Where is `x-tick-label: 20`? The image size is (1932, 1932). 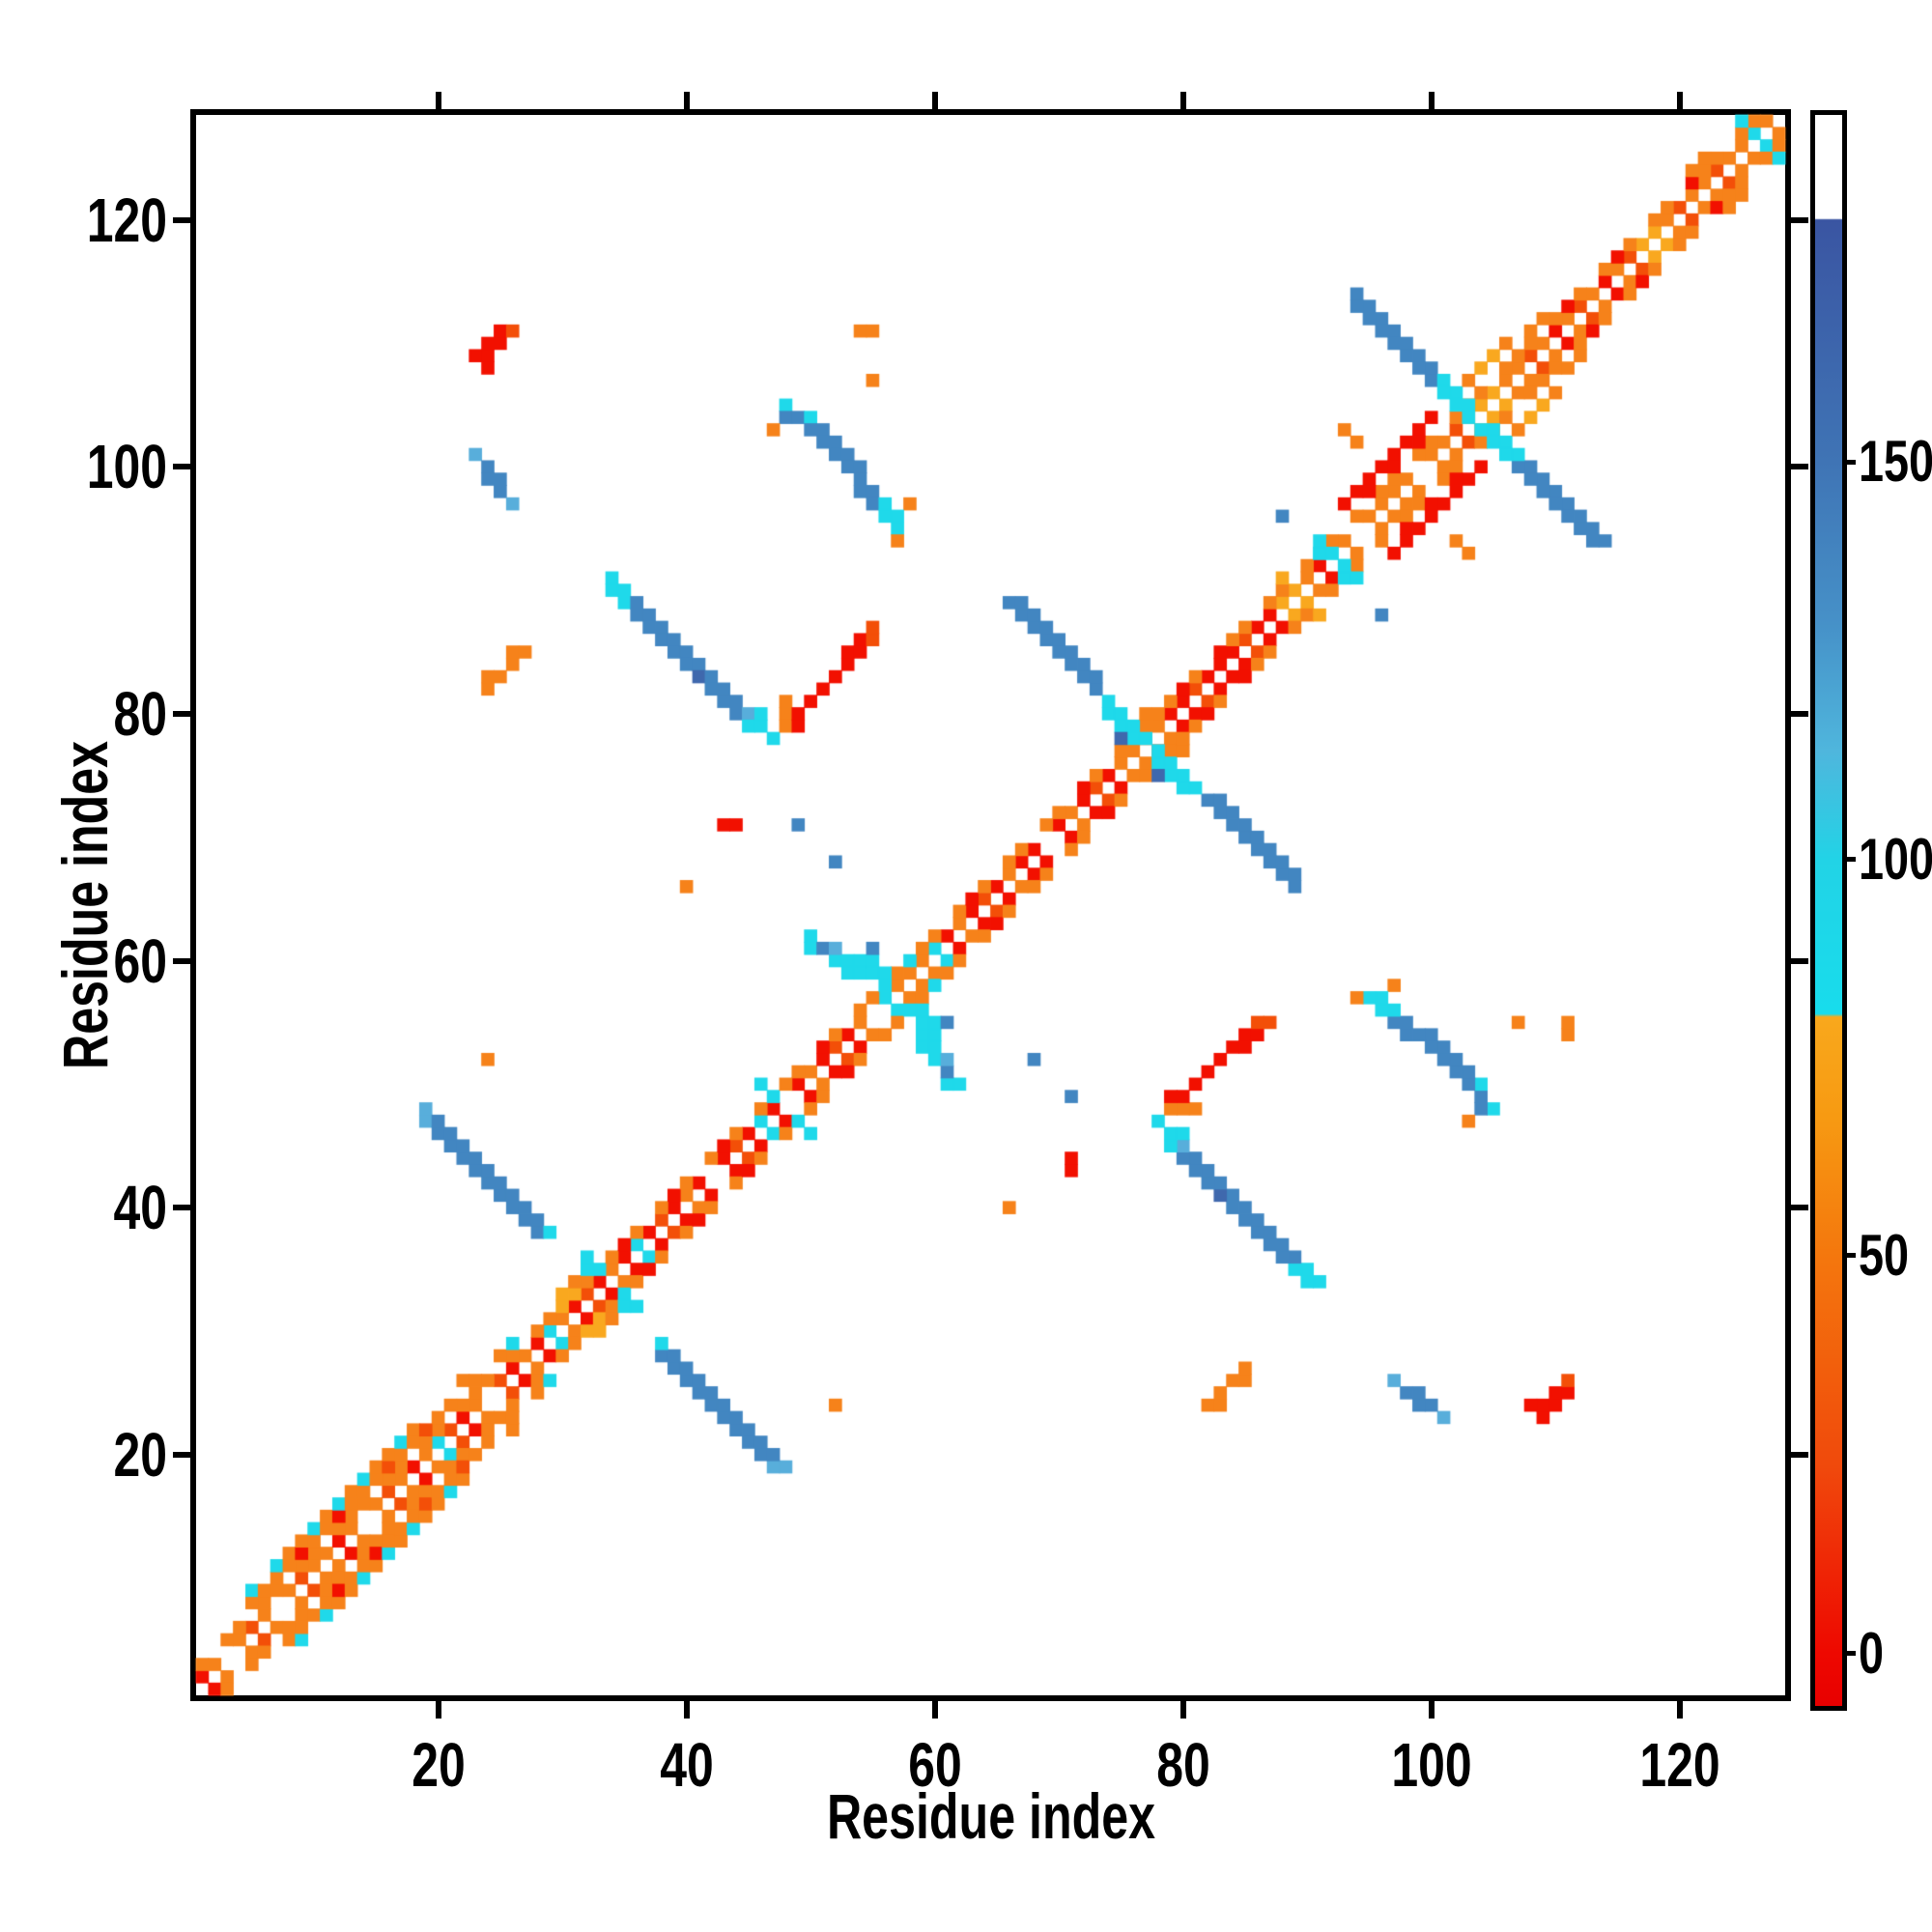
x-tick-label: 20 is located at coordinates (438, 1765).